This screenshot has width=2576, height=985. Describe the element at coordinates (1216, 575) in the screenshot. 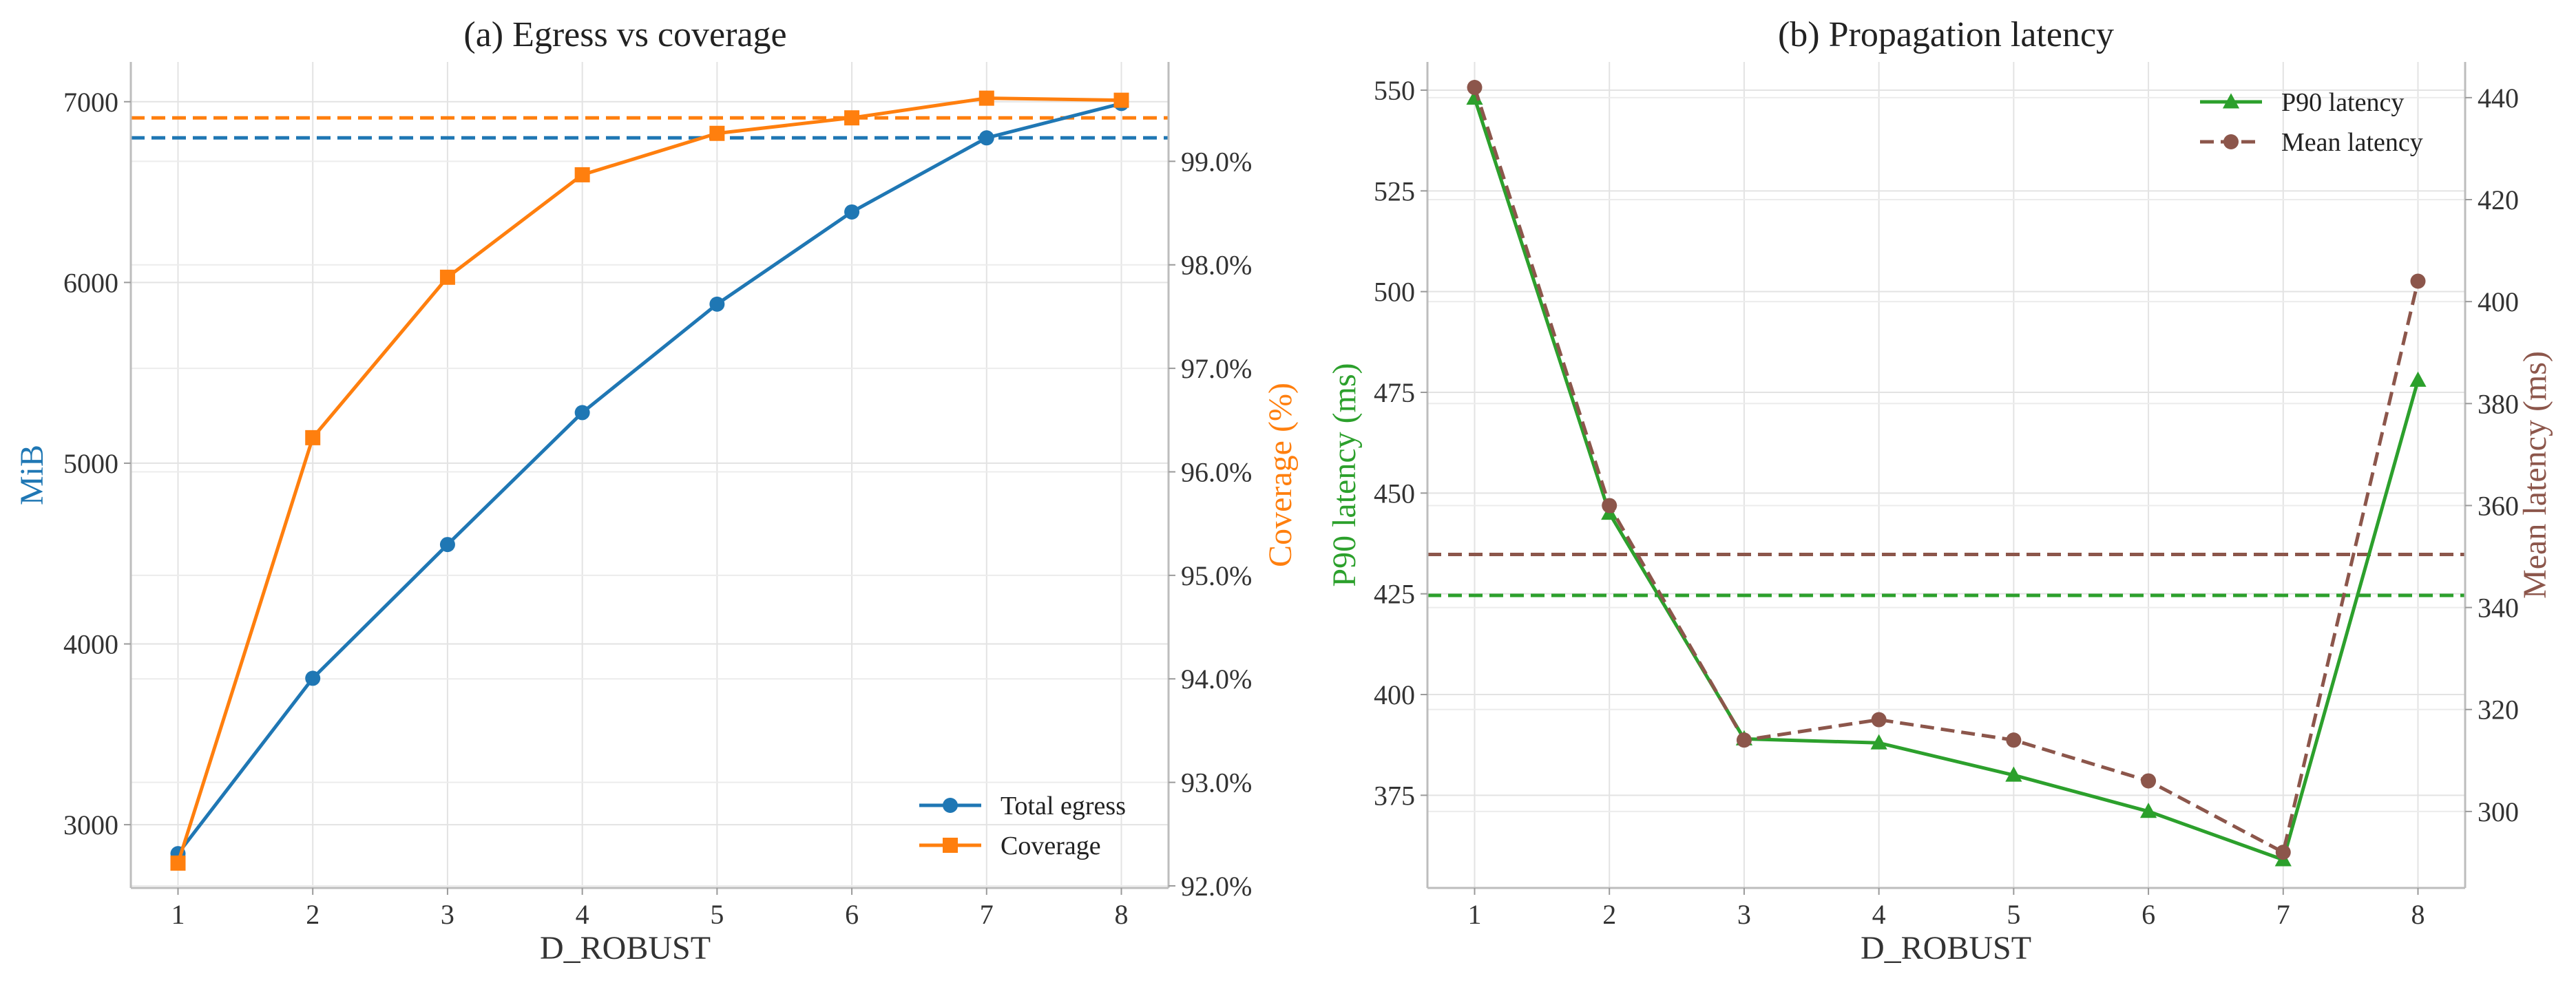

I see `y2-tick-label: 95.0%` at that location.